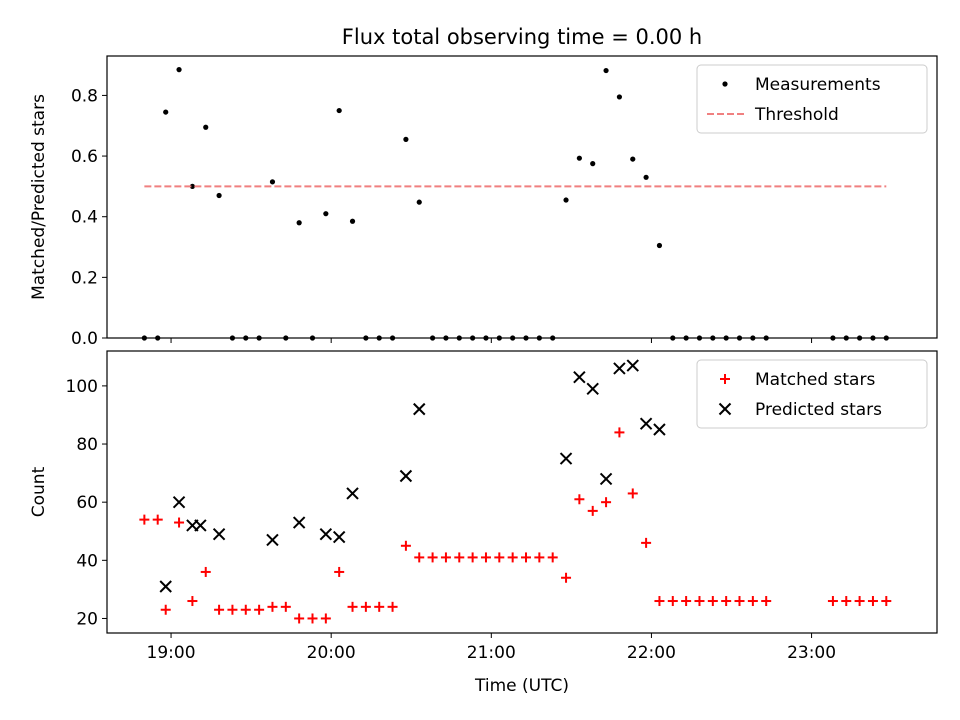 This screenshot has height=720, width=960. What do you see at coordinates (651, 653) in the screenshot?
I see `x-tick-label: 22:00` at bounding box center [651, 653].